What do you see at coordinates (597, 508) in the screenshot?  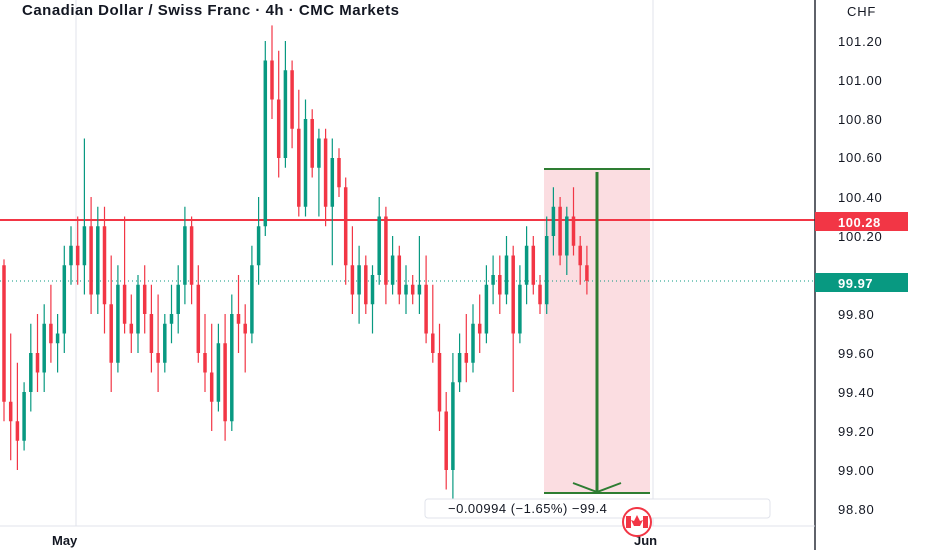 I see `measure-label: −0.00994 (−1.65%) −99.4` at bounding box center [597, 508].